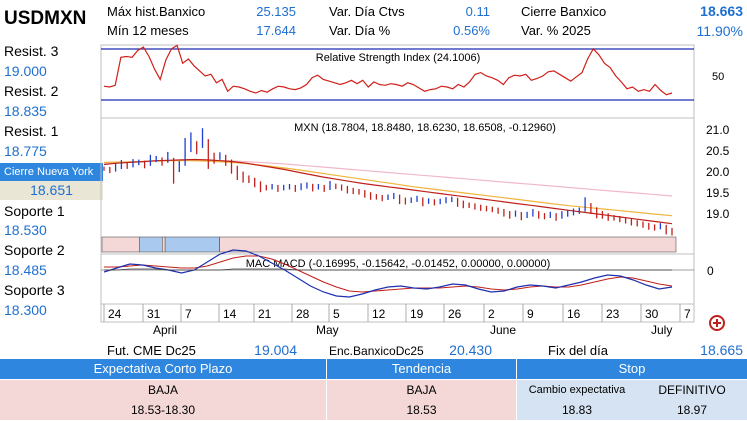 This screenshot has width=747, height=421. What do you see at coordinates (417, 314) in the screenshot?
I see `x-tick-label: 19` at bounding box center [417, 314].